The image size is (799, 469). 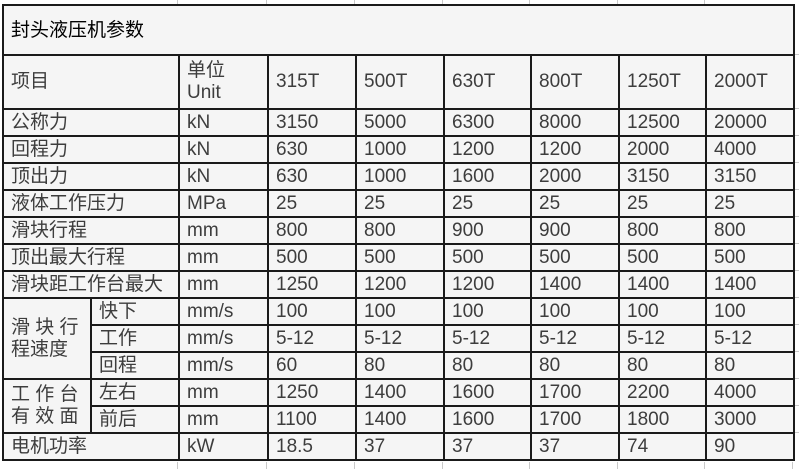 I want to click on column-header-model: 2000T, so click(x=750, y=82).